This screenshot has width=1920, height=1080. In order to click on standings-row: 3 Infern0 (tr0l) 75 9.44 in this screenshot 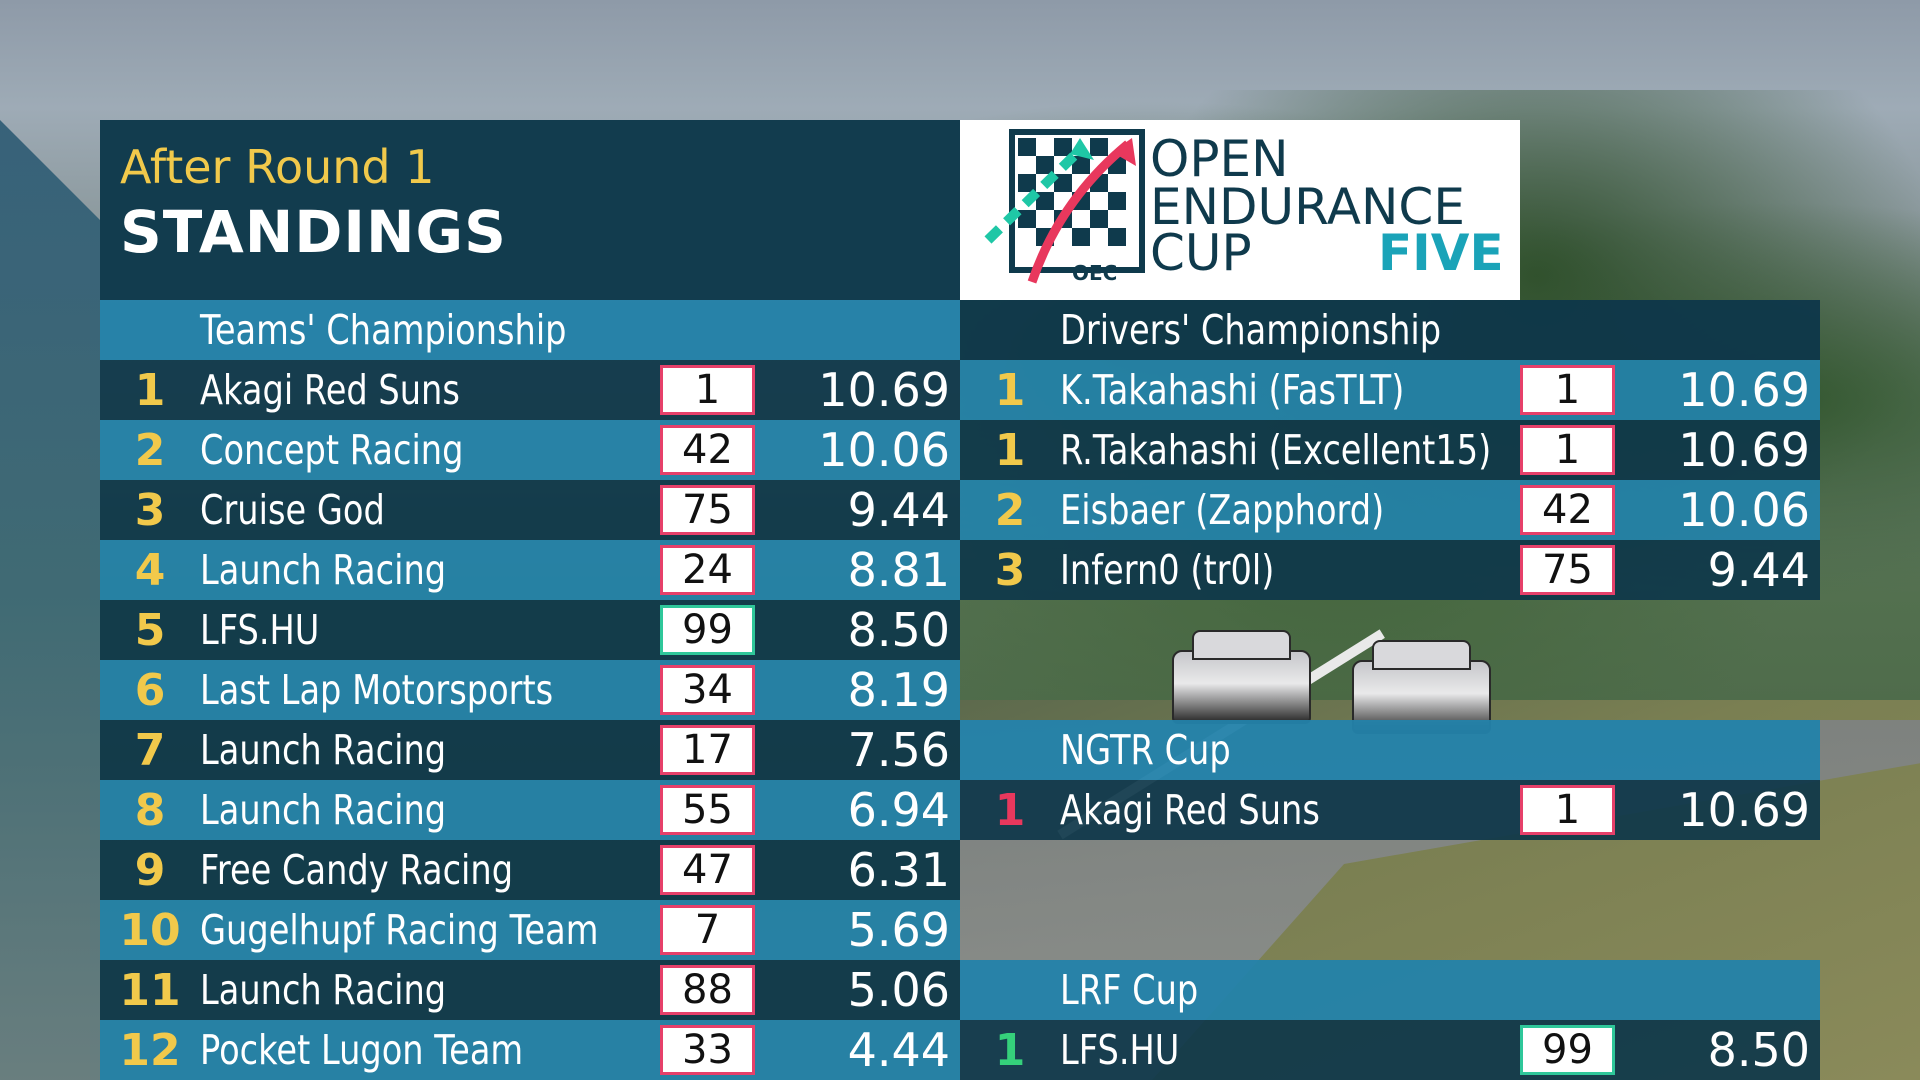, I will do `click(1390, 570)`.